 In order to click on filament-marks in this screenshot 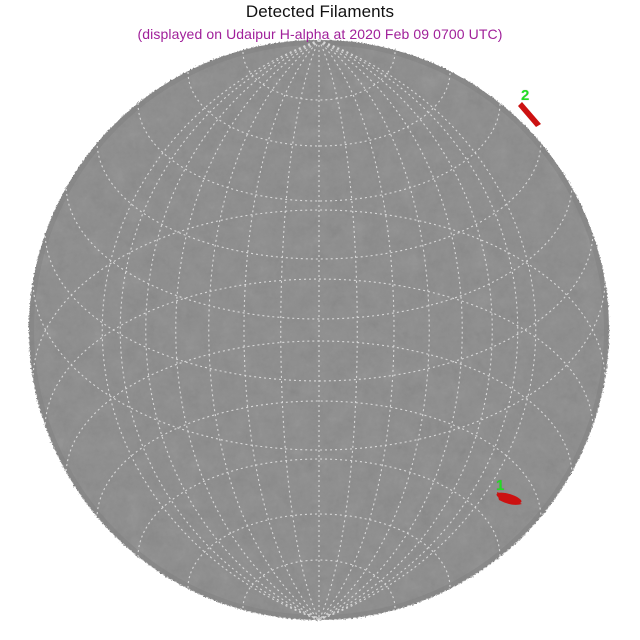, I will do `click(518, 303)`.